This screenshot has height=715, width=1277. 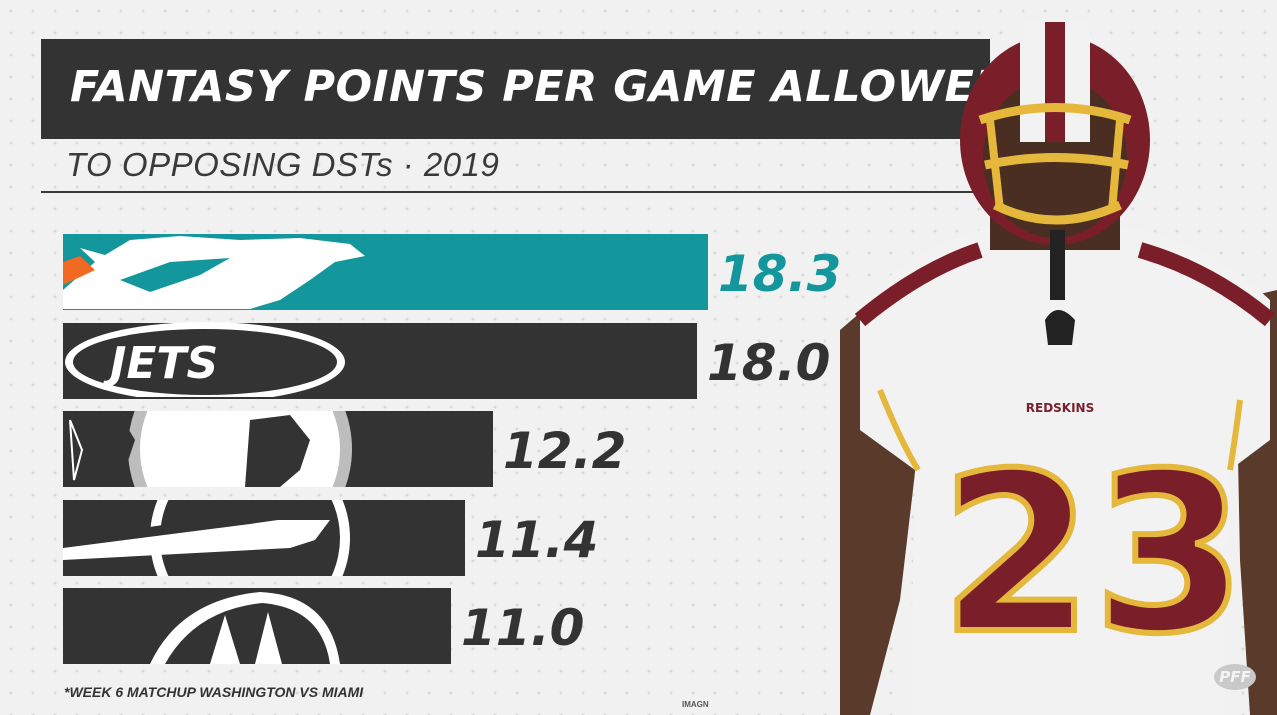 I want to click on bar-value-label-3: 12.2, so click(x=564, y=451).